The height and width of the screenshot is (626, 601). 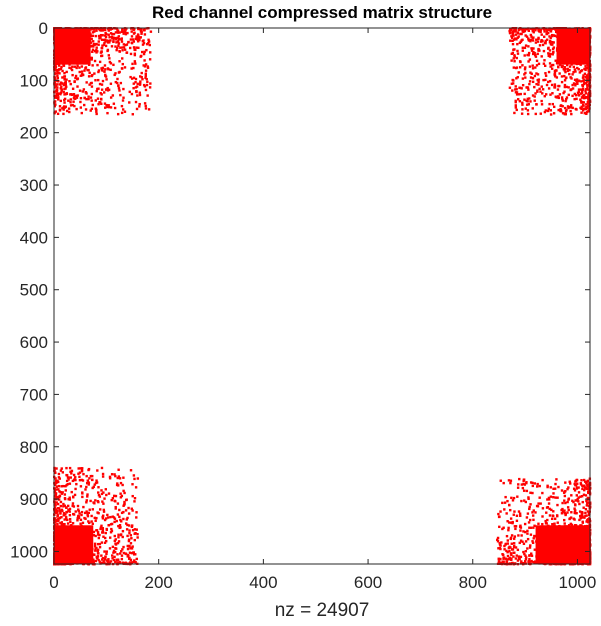 What do you see at coordinates (29, 551) in the screenshot?
I see `y-tick-label: 1000` at bounding box center [29, 551].